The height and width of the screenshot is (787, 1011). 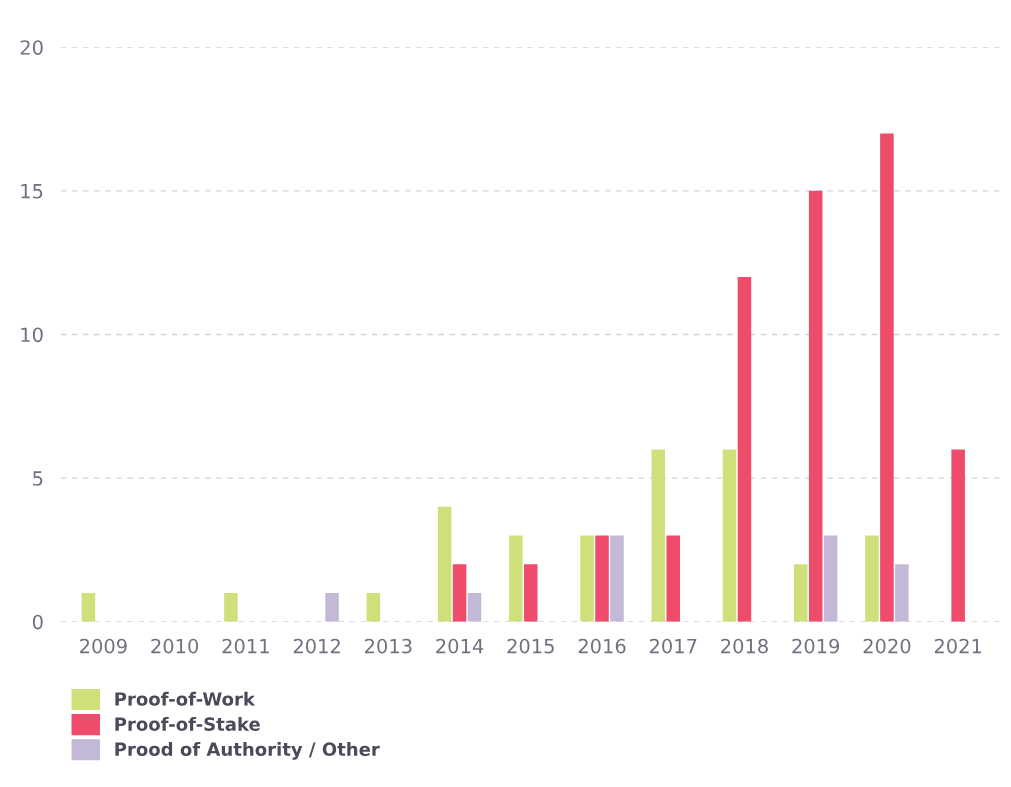 What do you see at coordinates (887, 646) in the screenshot?
I see `x-tick-label: 2020` at bounding box center [887, 646].